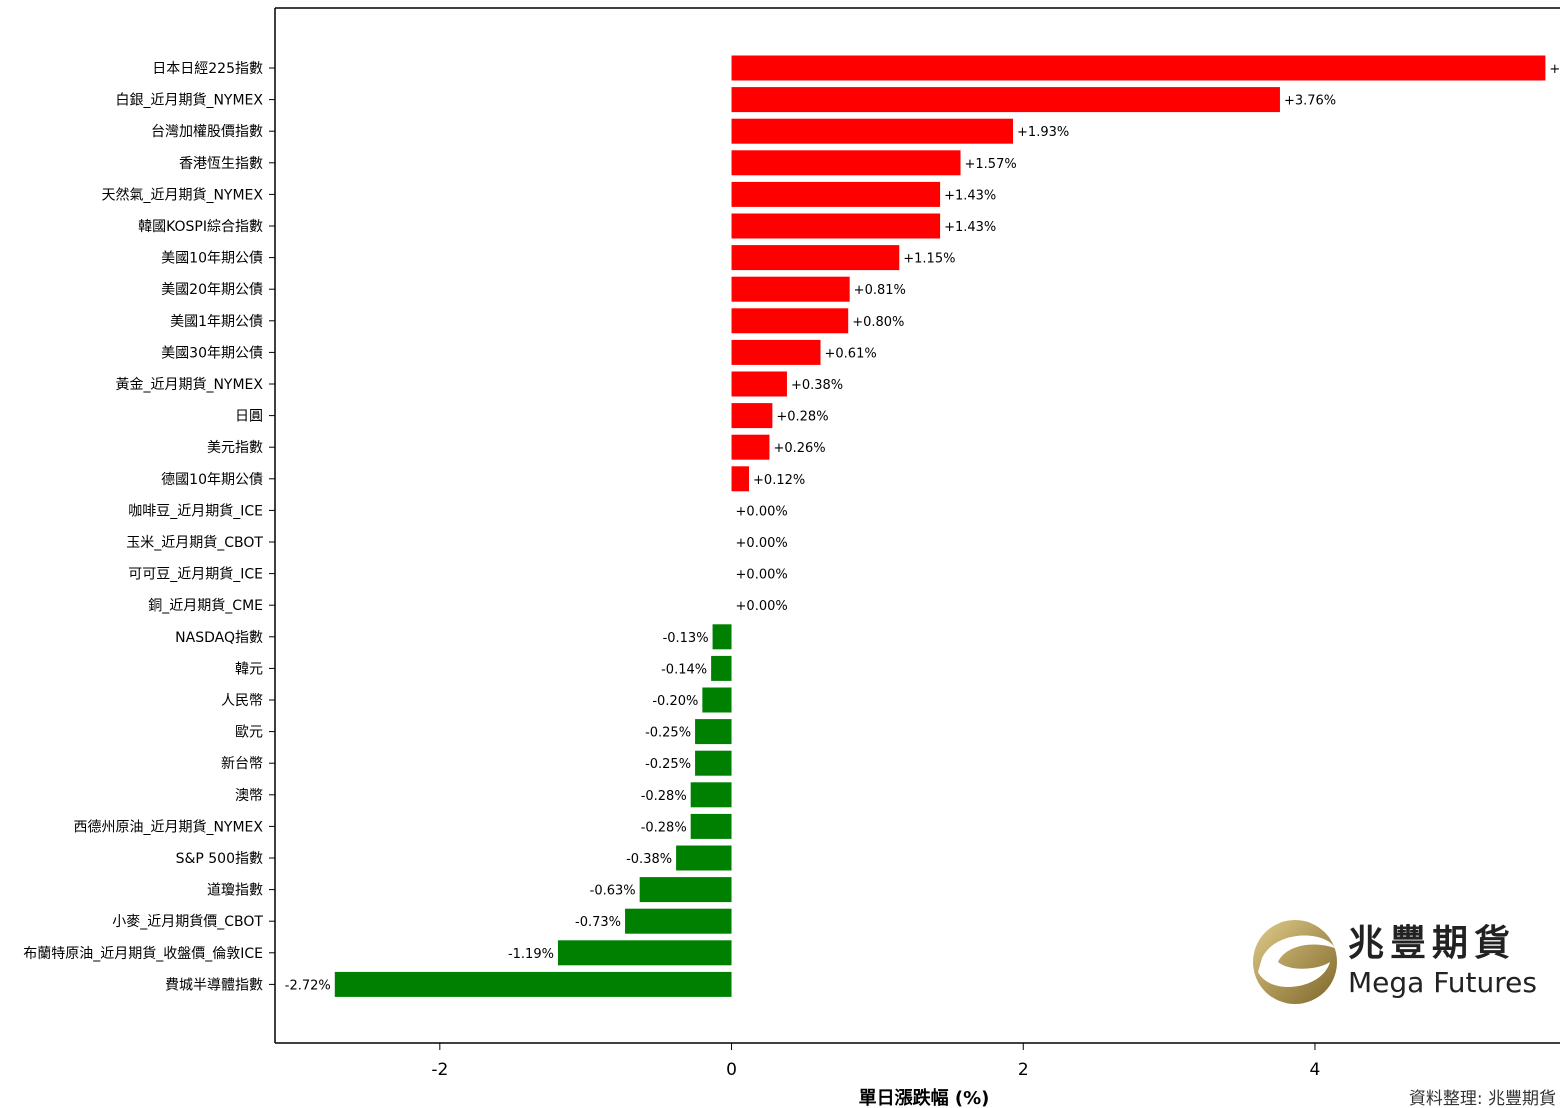 Image resolution: width=1560 pixels, height=1108 pixels. What do you see at coordinates (664, 827) in the screenshot?
I see `data-label-24: -0.28%` at bounding box center [664, 827].